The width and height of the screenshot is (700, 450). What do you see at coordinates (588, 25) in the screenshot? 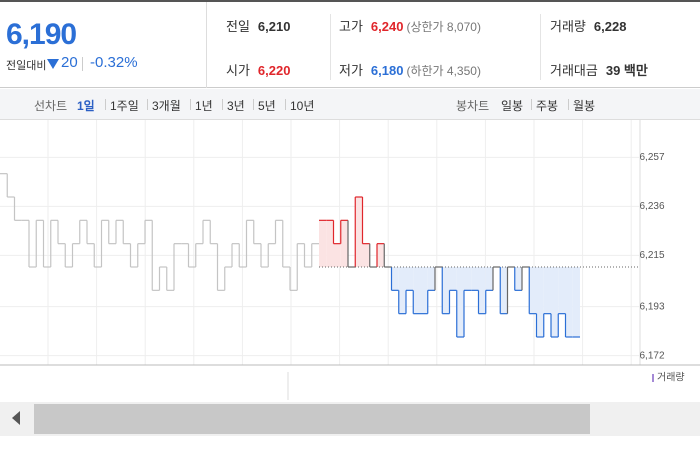
I see `stat: 거래량 6,228` at bounding box center [588, 25].